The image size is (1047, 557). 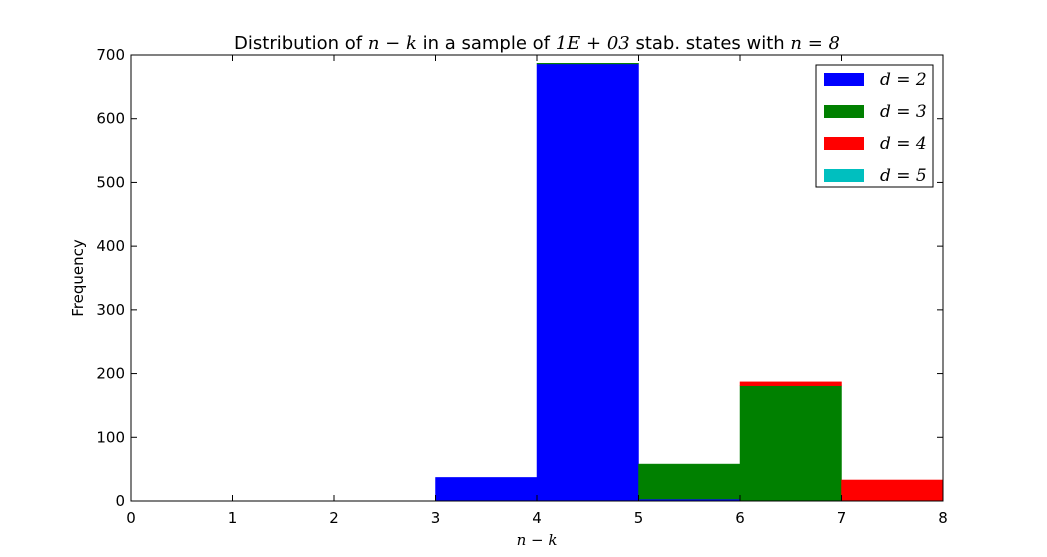 I want to click on y-tick-label: 100, so click(x=110, y=437).